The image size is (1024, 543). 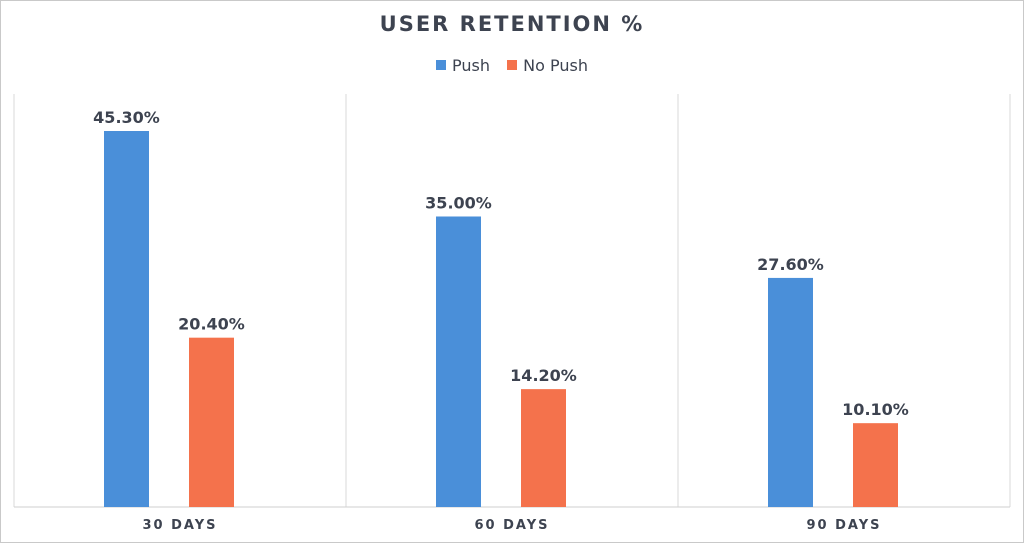 I want to click on legend-label-no-push: No Push, so click(x=555, y=65).